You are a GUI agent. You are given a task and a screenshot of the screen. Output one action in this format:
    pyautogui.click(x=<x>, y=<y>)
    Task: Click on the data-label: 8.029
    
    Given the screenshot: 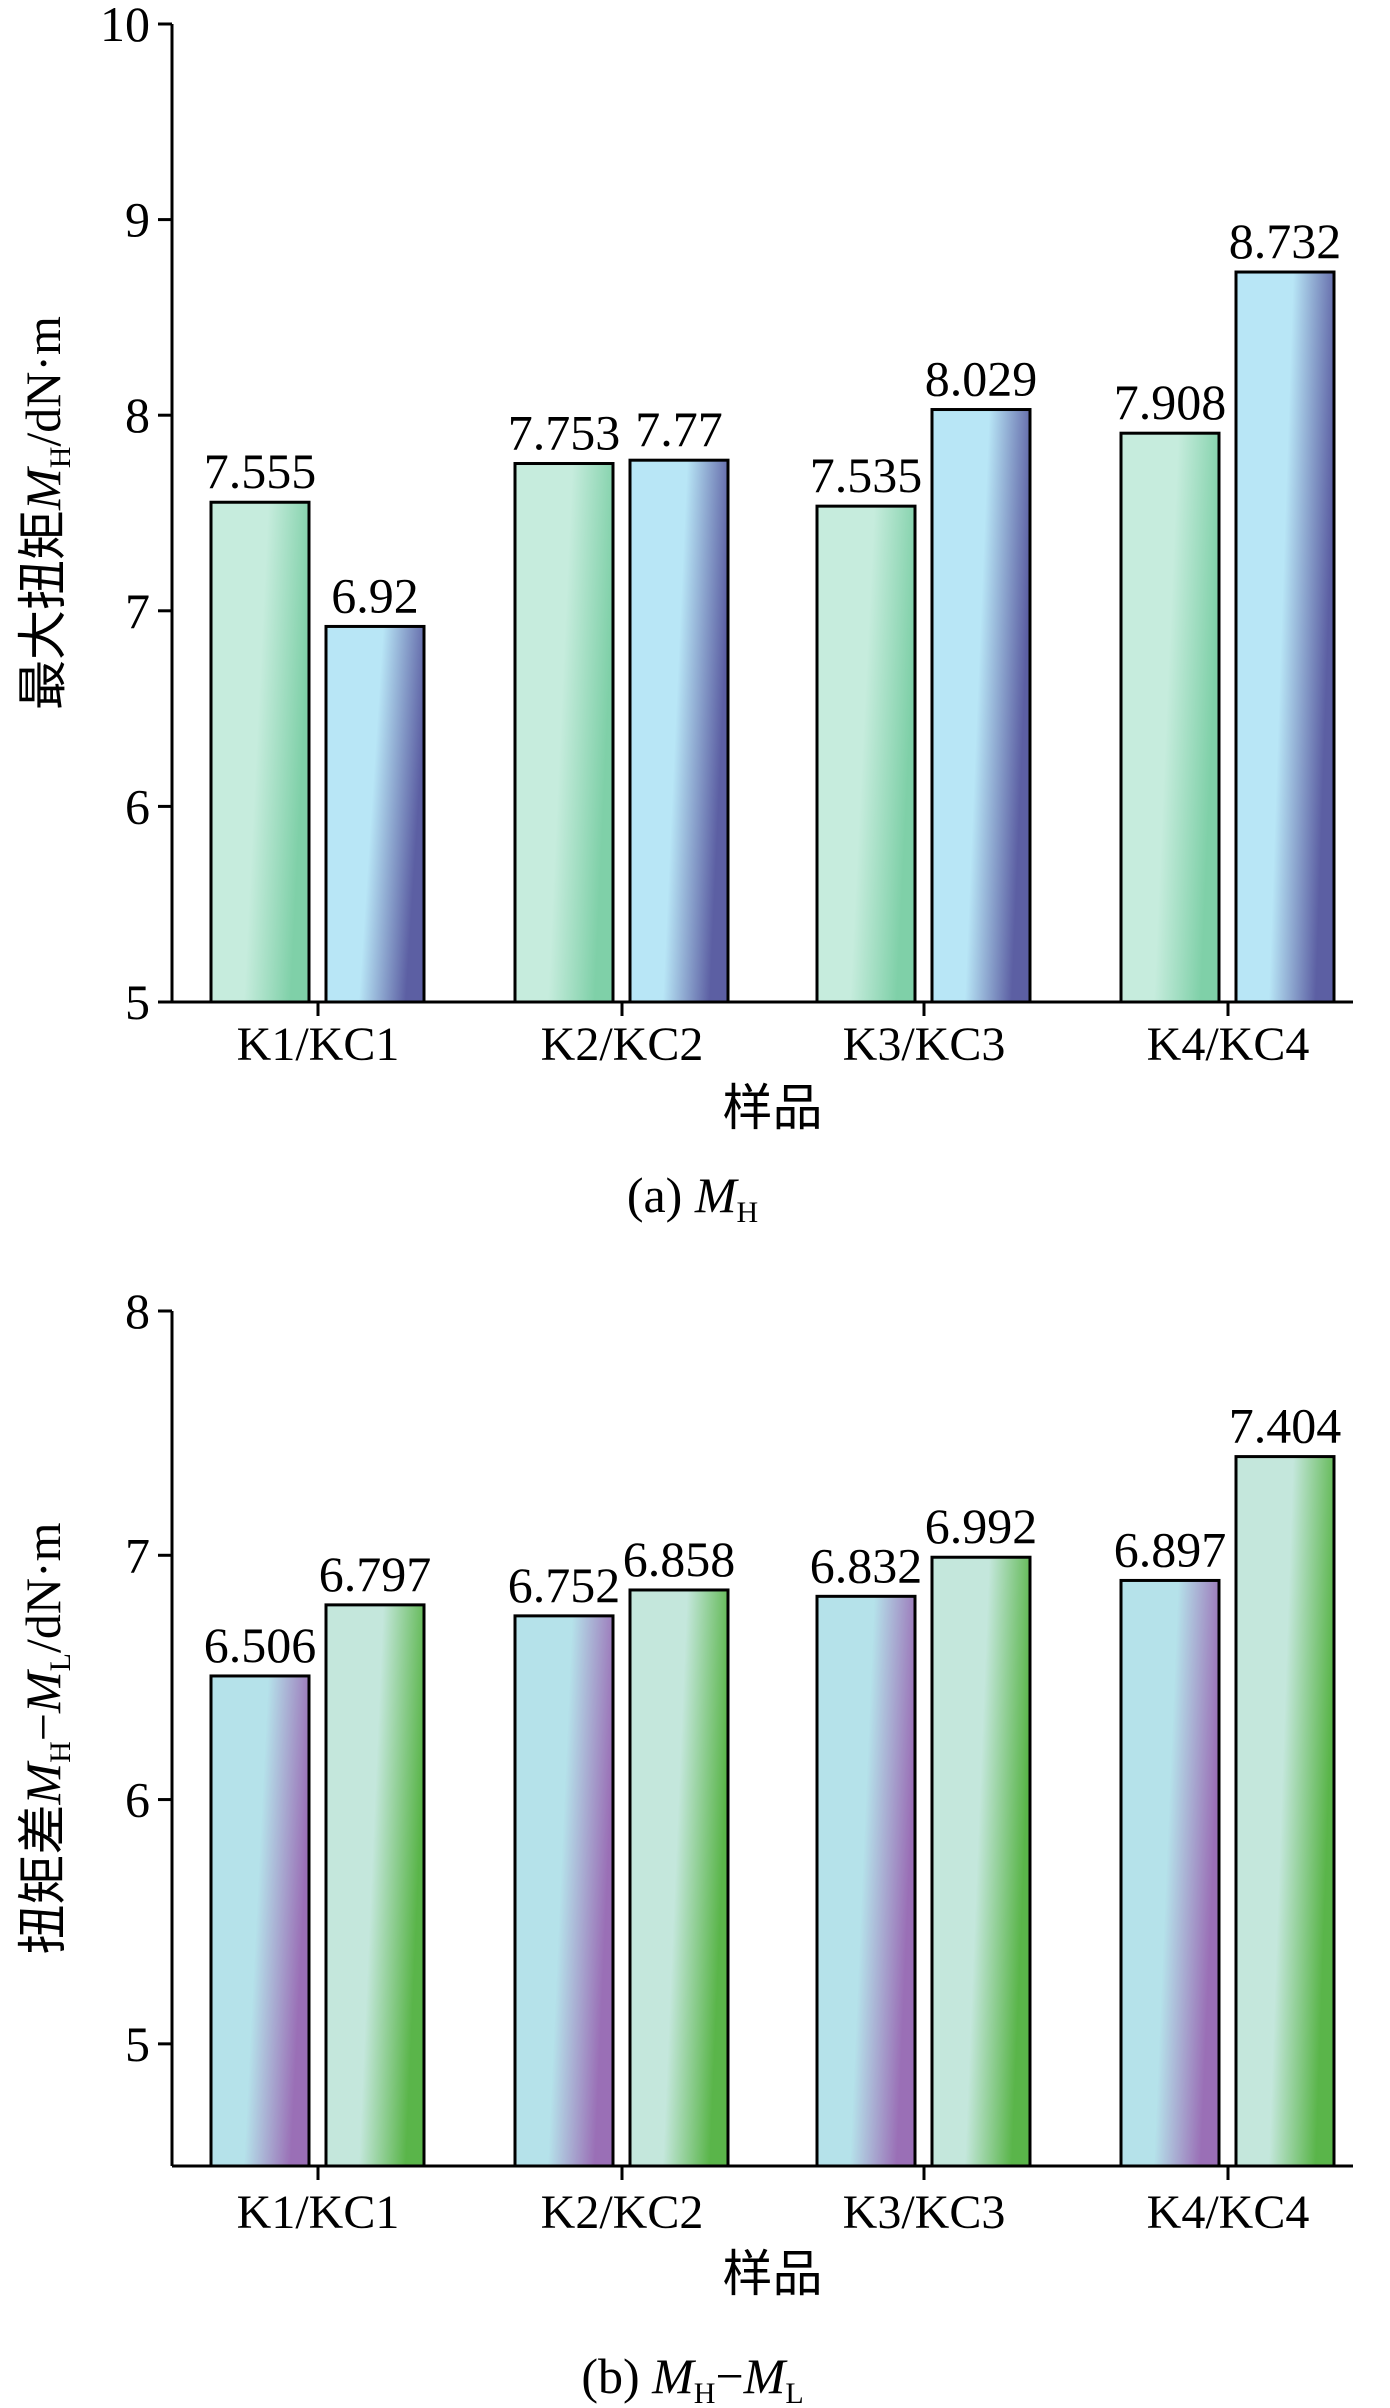 What is the action you would take?
    pyautogui.click(x=981, y=379)
    